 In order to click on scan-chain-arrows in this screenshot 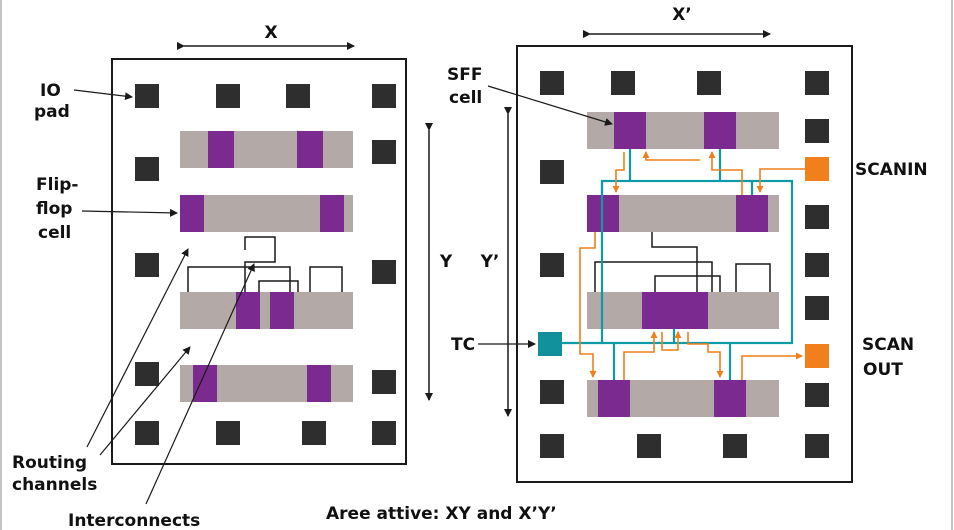, I will do `click(692, 265)`.